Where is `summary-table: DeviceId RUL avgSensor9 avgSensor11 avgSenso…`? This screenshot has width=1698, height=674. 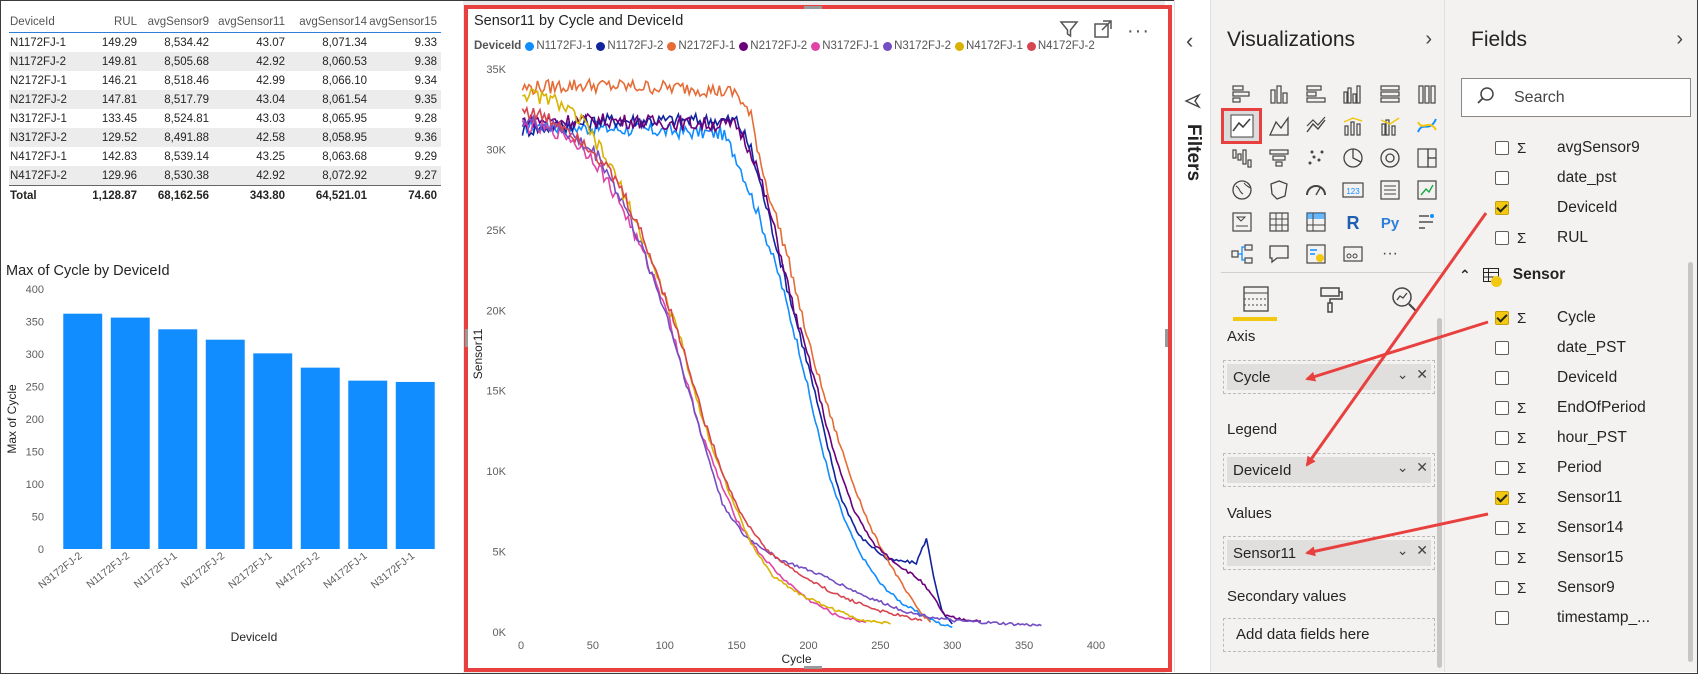
summary-table: DeviceId RUL avgSensor9 avgSensor11 avgSenso… is located at coordinates (225, 108).